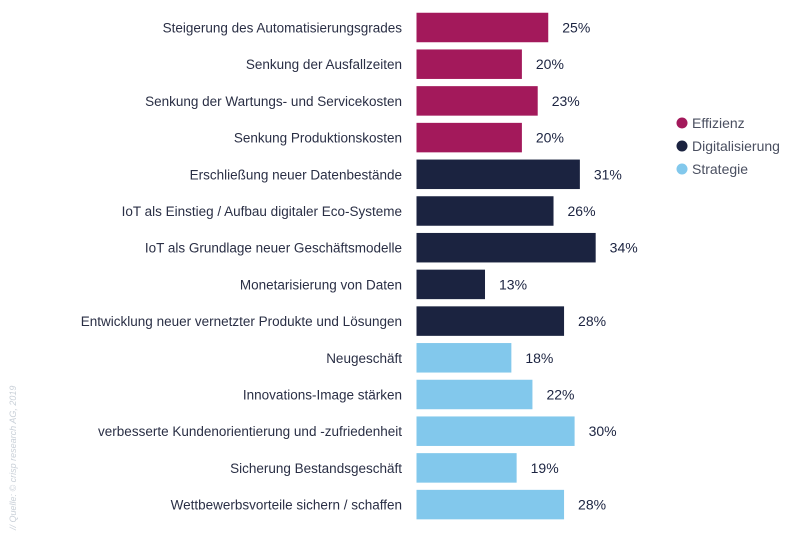 This screenshot has height=534, width=800. Describe the element at coordinates (560, 395) in the screenshot. I see `value-label: 22%` at that location.